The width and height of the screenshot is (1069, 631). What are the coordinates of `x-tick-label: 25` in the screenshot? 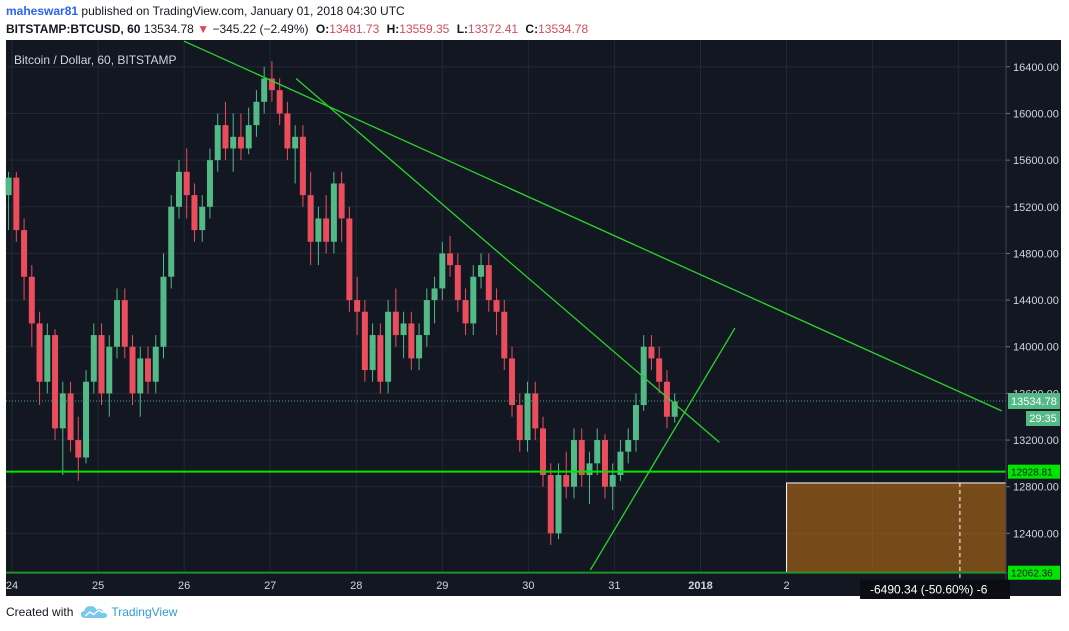 It's located at (98, 586).